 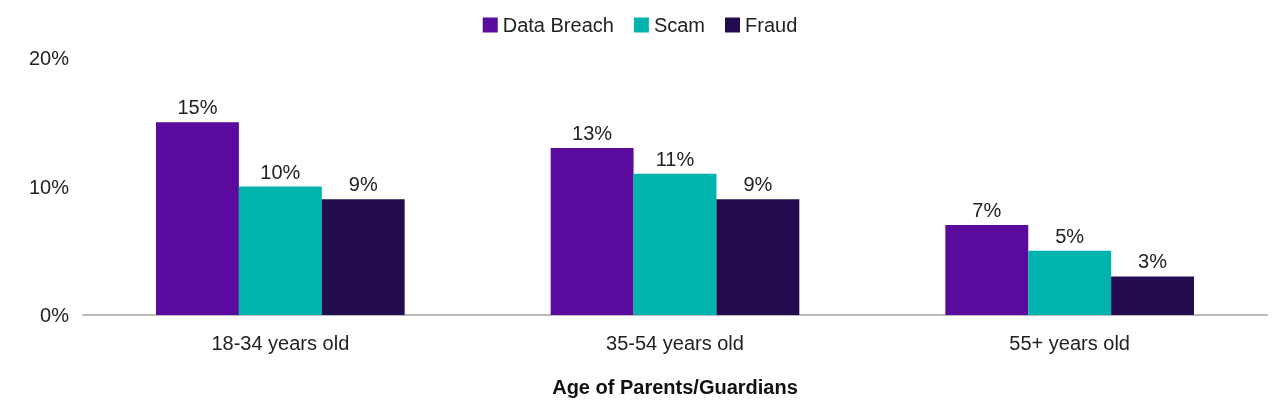 What do you see at coordinates (592, 132) in the screenshot?
I see `data-label: 13%` at bounding box center [592, 132].